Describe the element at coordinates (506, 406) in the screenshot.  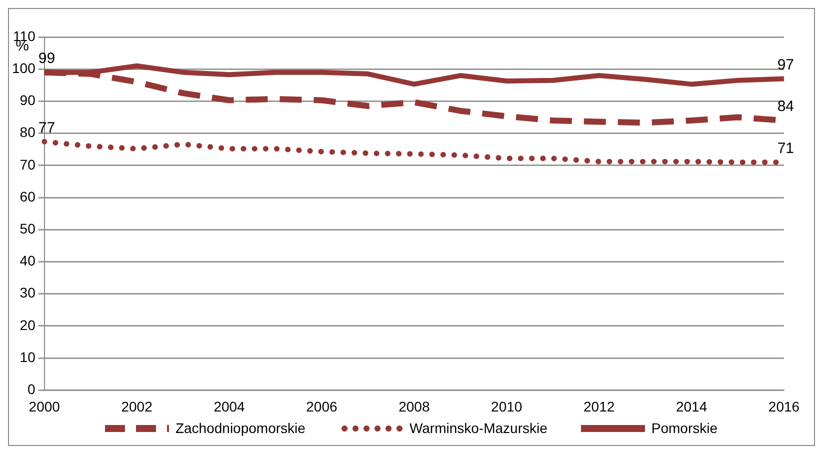
I see `x-tick-label: 2010` at that location.